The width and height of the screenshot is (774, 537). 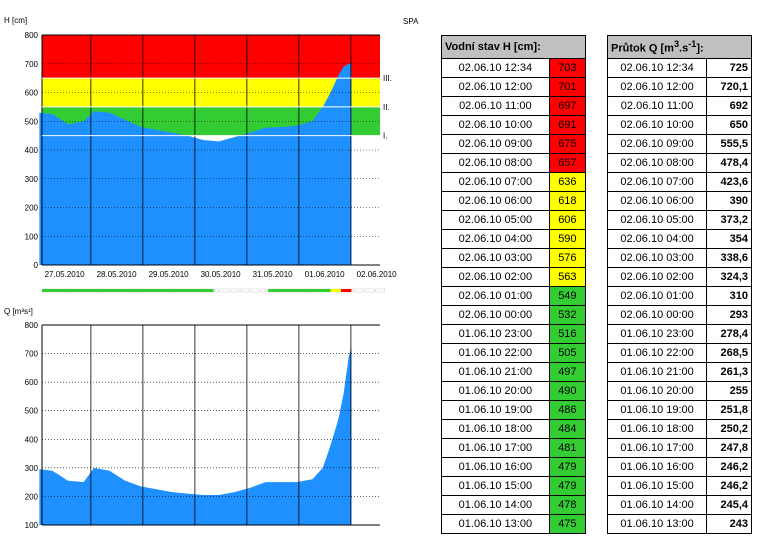 What do you see at coordinates (567, 315) in the screenshot?
I see `value-cell: 532` at bounding box center [567, 315].